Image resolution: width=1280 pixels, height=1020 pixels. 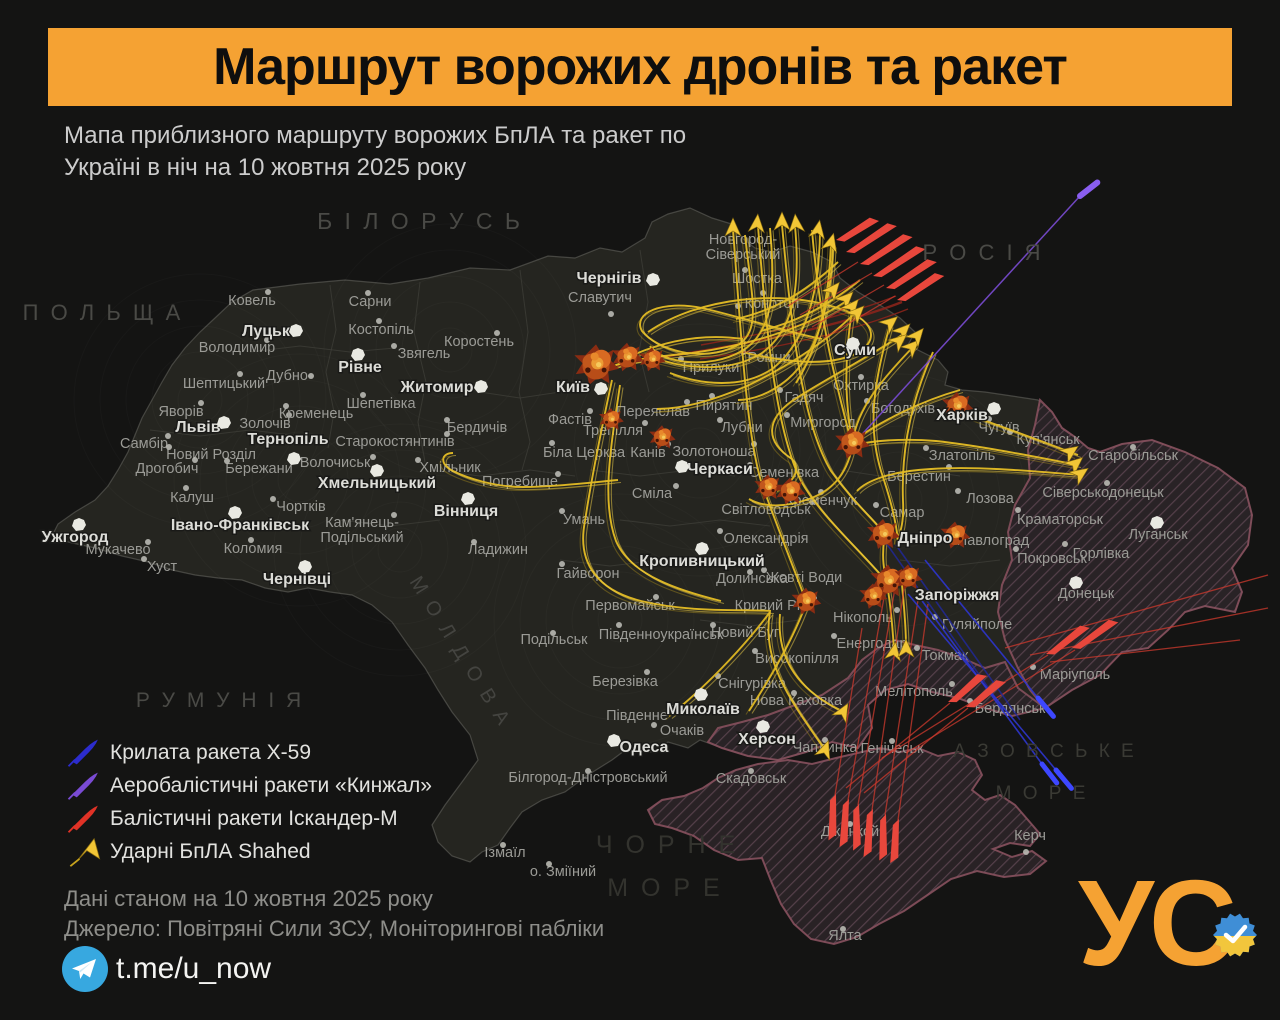 I want to click on city-label: Нікополь, so click(x=863, y=618).